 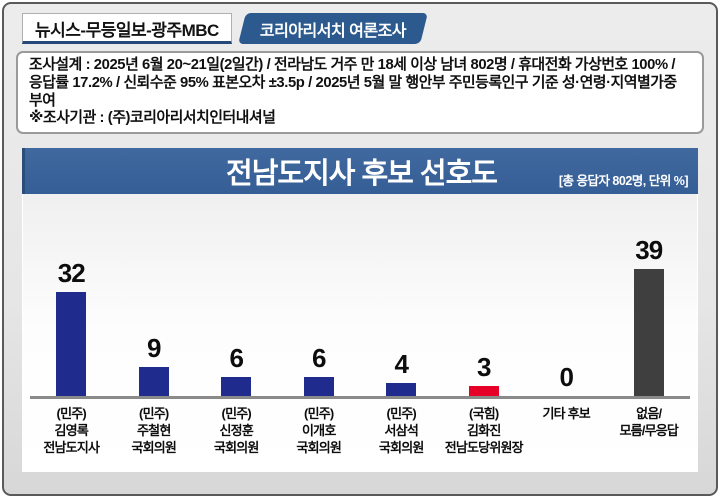 What do you see at coordinates (71, 273) in the screenshot?
I see `bar-value-label: 32` at bounding box center [71, 273].